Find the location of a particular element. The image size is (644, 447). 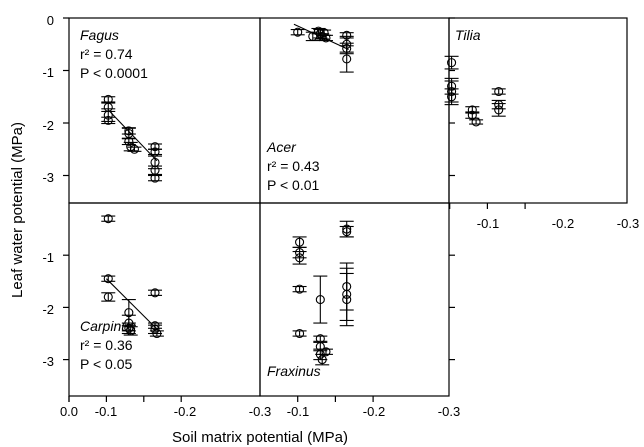

panel-title-fagus: Fagus is located at coordinates (99, 35).